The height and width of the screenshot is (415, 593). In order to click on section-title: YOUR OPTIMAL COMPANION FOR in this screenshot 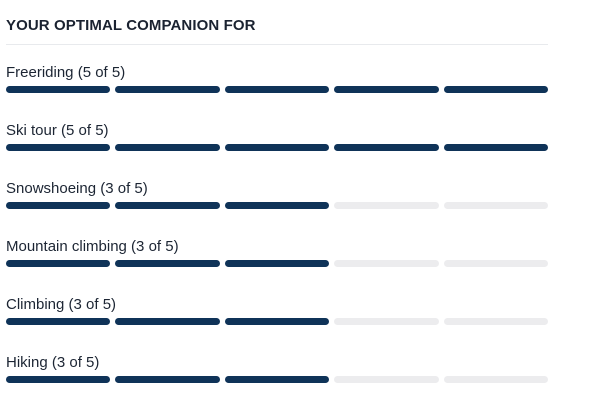, I will do `click(131, 25)`.